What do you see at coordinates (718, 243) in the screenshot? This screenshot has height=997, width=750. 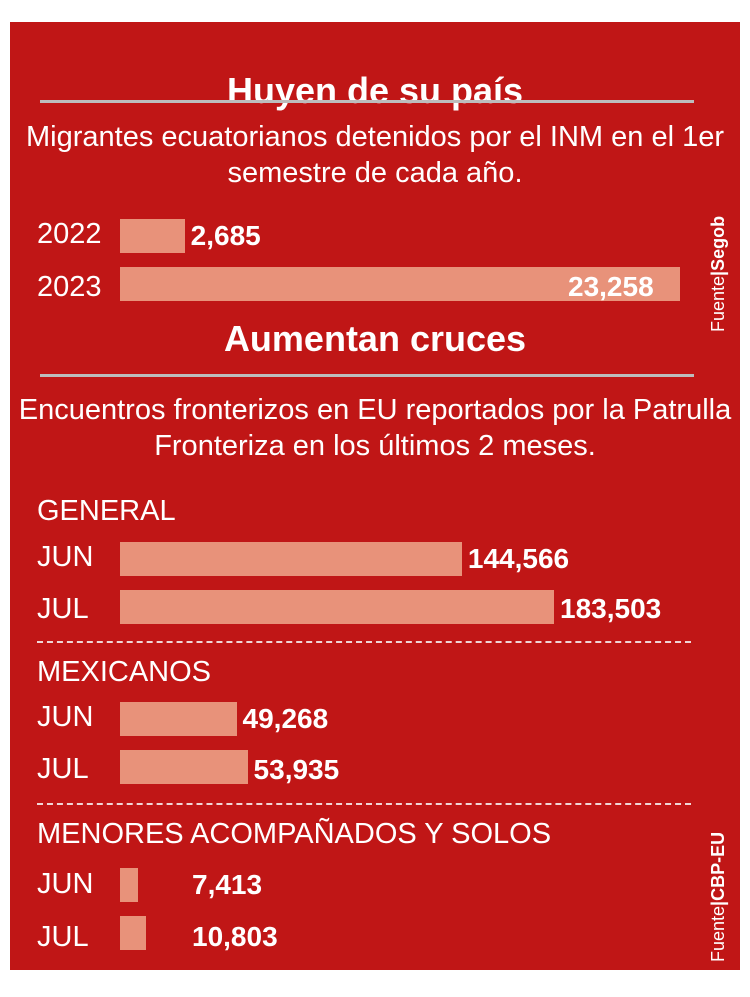 I see `chart1-source-name: Segob` at bounding box center [718, 243].